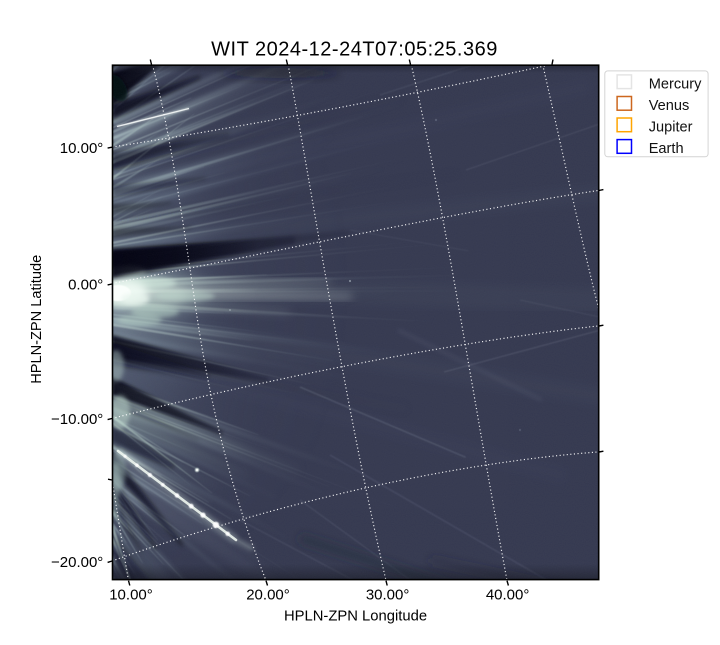 The image size is (720, 645). Describe the element at coordinates (669, 106) in the screenshot. I see `svg-text: Venus` at that location.